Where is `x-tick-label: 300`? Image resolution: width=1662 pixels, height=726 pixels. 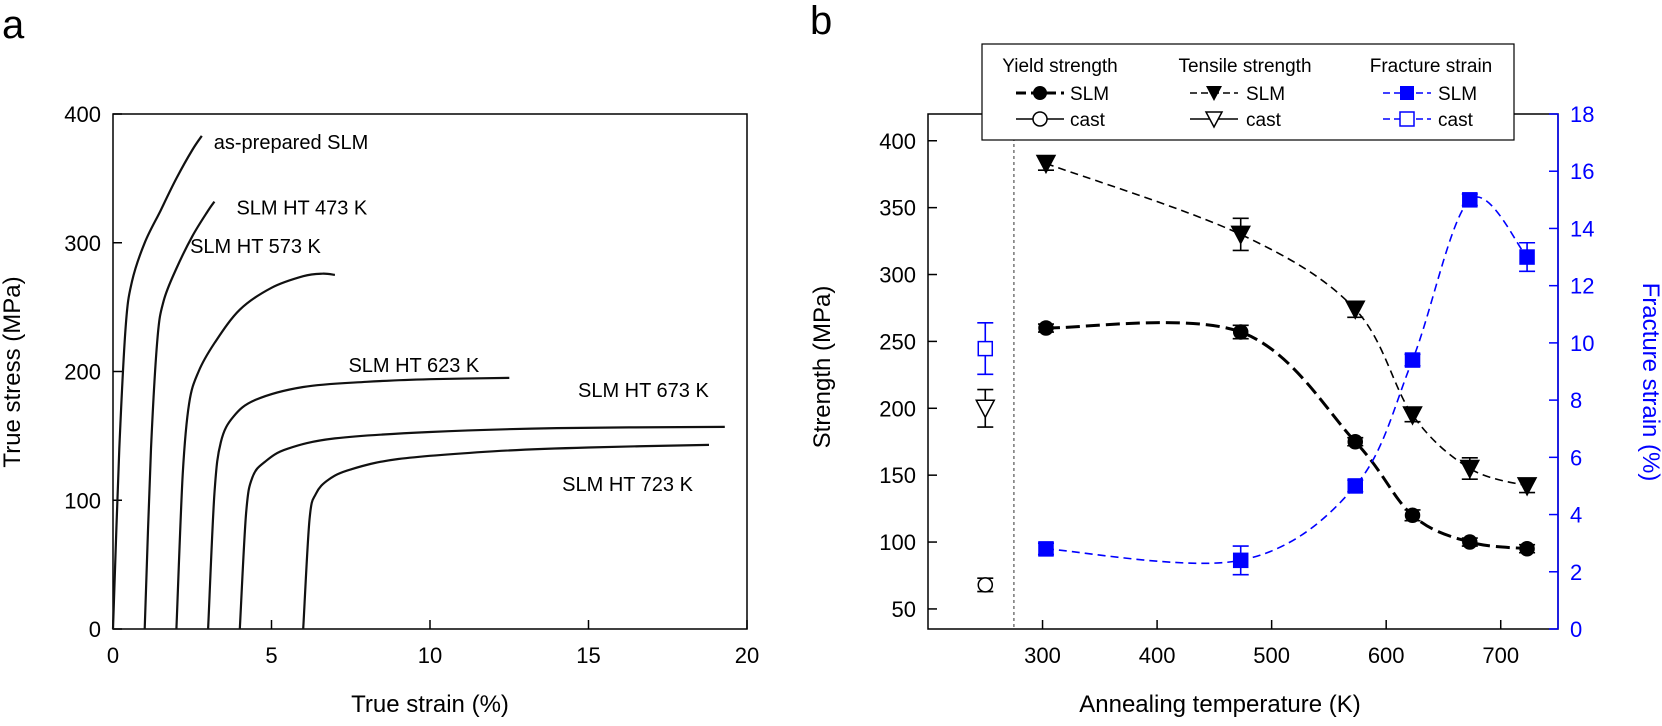
x-tick-label: 300 is located at coordinates (1042, 655).